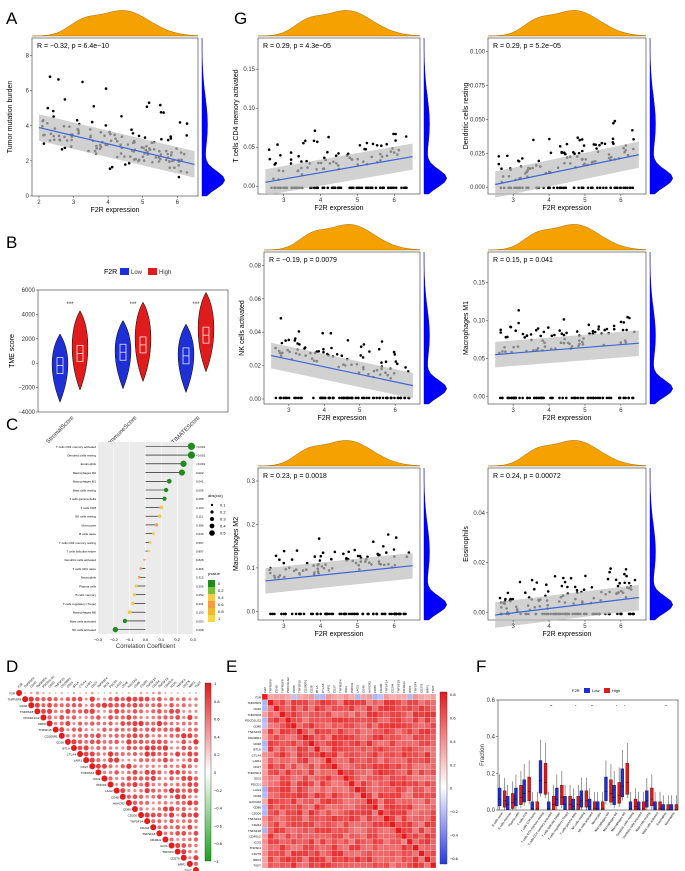 This screenshot has height=871, width=685. Describe the element at coordinates (206, 332) in the screenshot. I see `violin-high` at that location.